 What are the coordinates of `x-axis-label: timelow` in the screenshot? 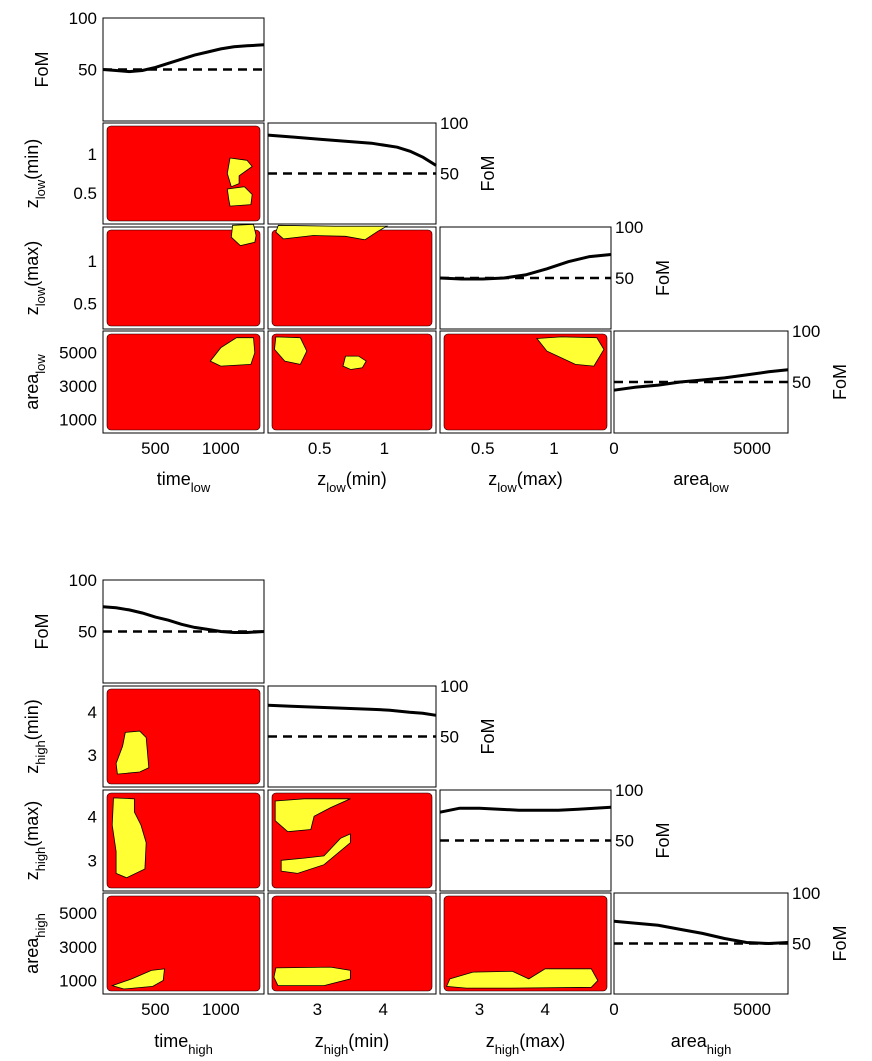 It's located at (184, 482).